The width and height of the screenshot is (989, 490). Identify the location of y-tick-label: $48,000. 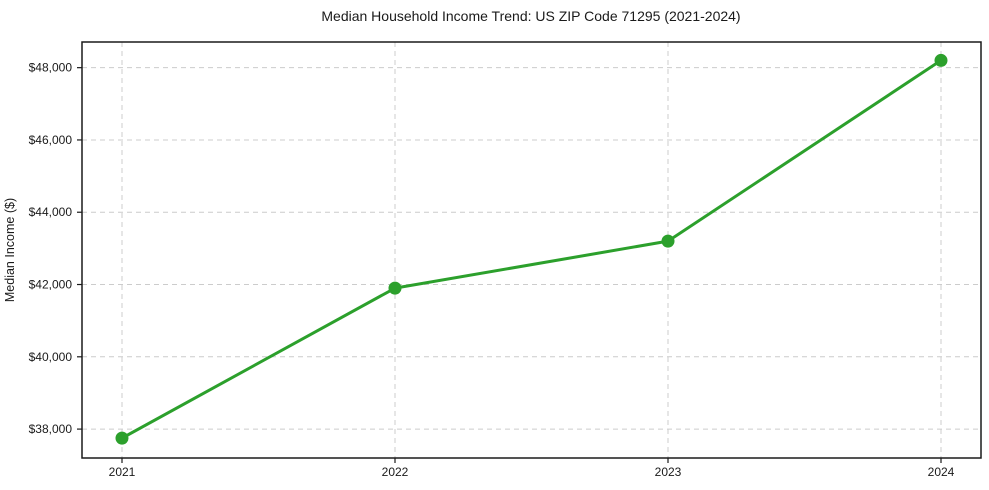
(51, 68).